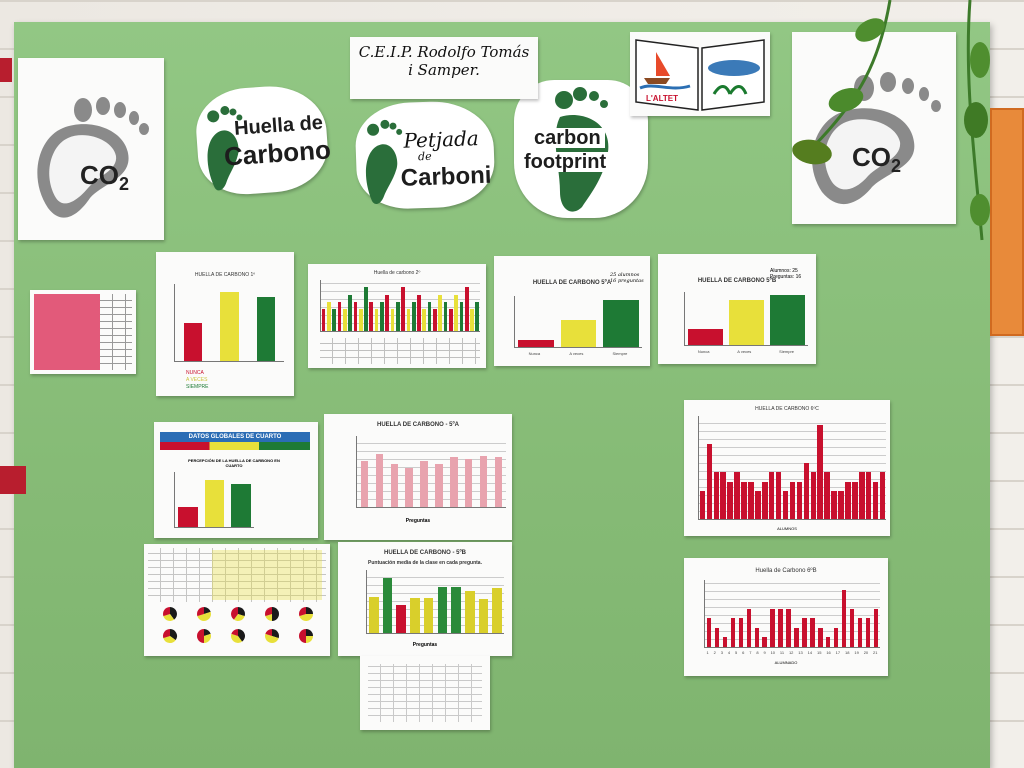  Describe the element at coordinates (729, 652) in the screenshot. I see `tick-label: 4` at that location.